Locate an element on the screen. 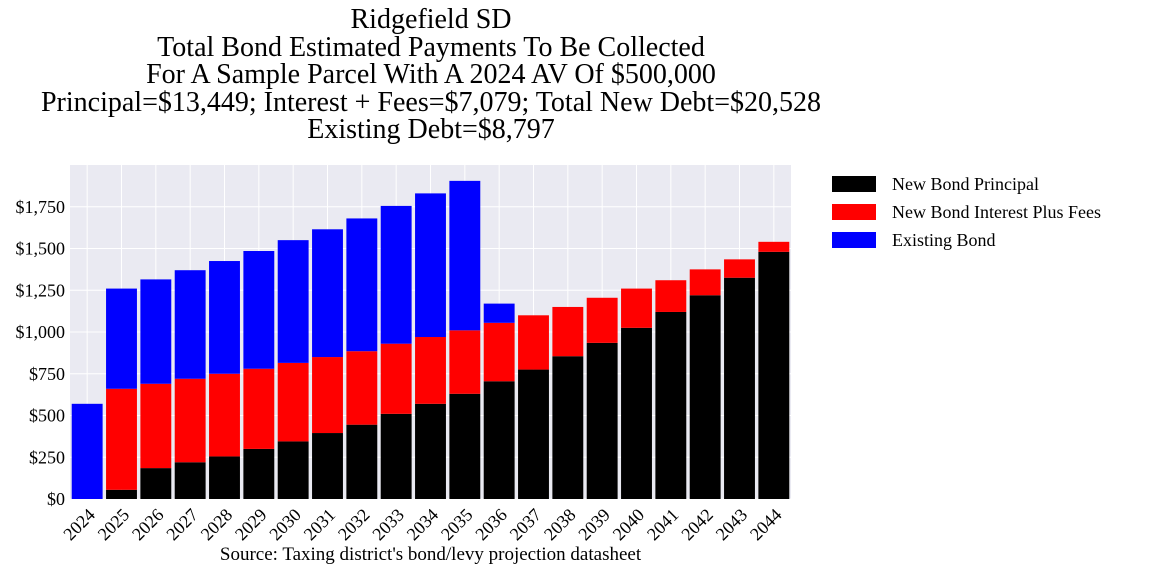  bar-segment-new-bond-interest-plus-fees-2038 is located at coordinates (568, 331).